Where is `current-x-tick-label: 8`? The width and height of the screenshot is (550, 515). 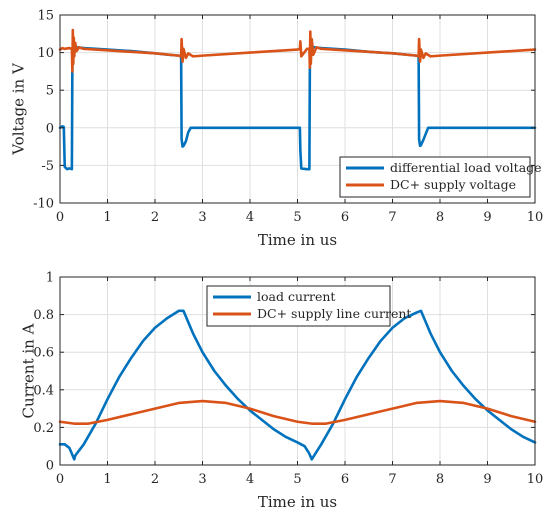 current-x-tick-label: 8 is located at coordinates (440, 479).